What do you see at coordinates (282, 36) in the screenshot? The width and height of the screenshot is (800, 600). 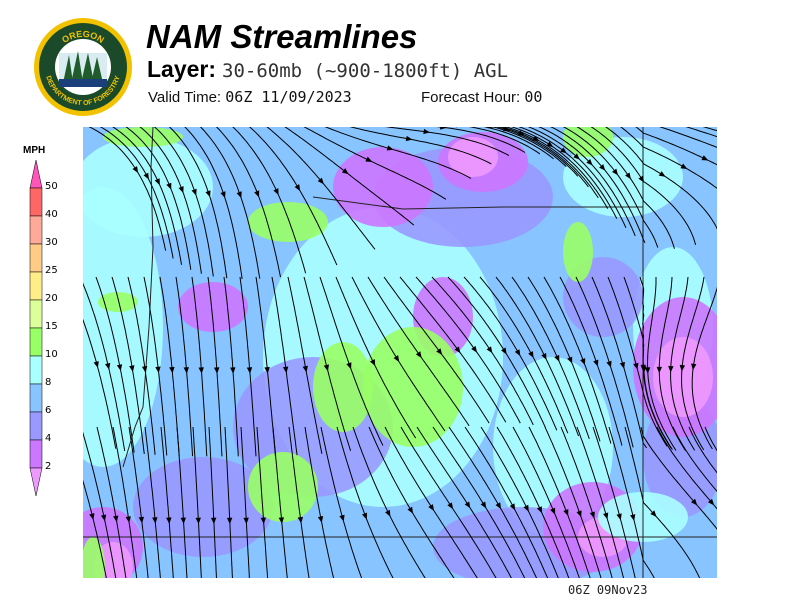 I see `page-title: NAM Streamlines` at bounding box center [282, 36].